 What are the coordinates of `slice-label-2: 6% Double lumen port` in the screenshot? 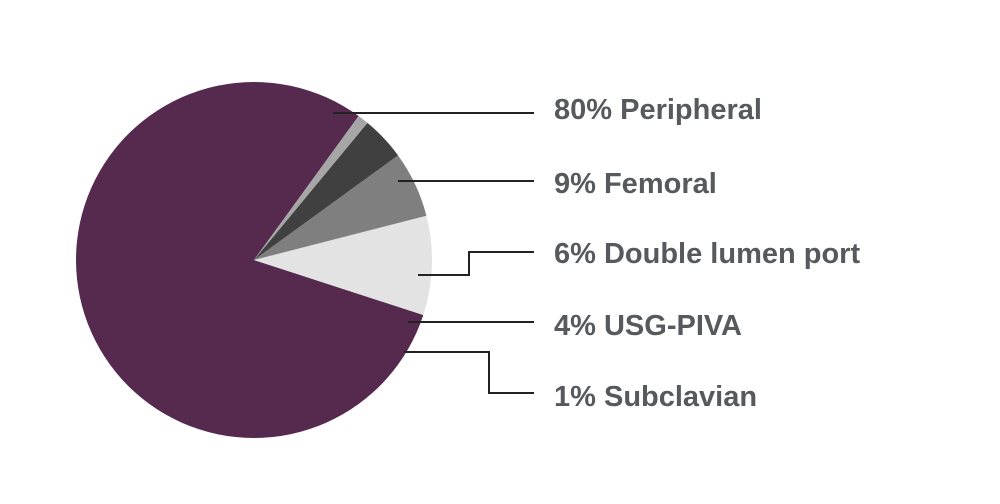 It's located at (707, 254).